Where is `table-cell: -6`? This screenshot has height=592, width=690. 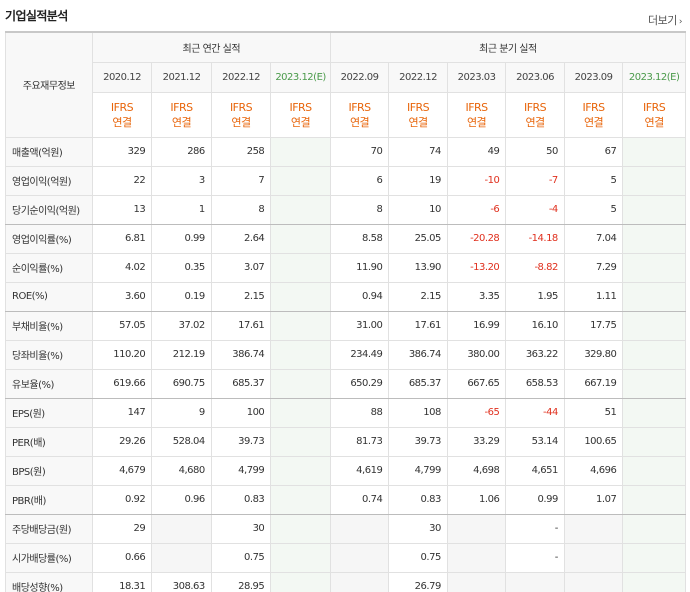
table-cell: -6 is located at coordinates (476, 209).